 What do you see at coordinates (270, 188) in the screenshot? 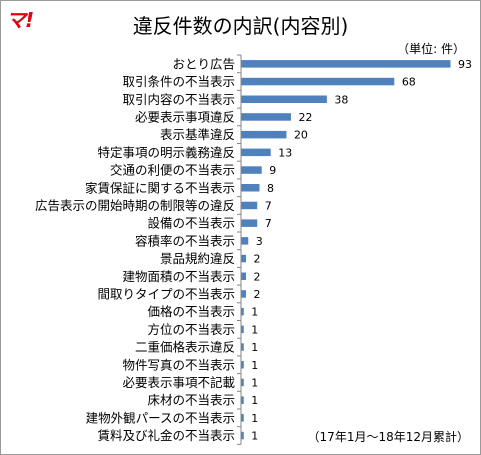
I see `data-label: 8` at bounding box center [270, 188].